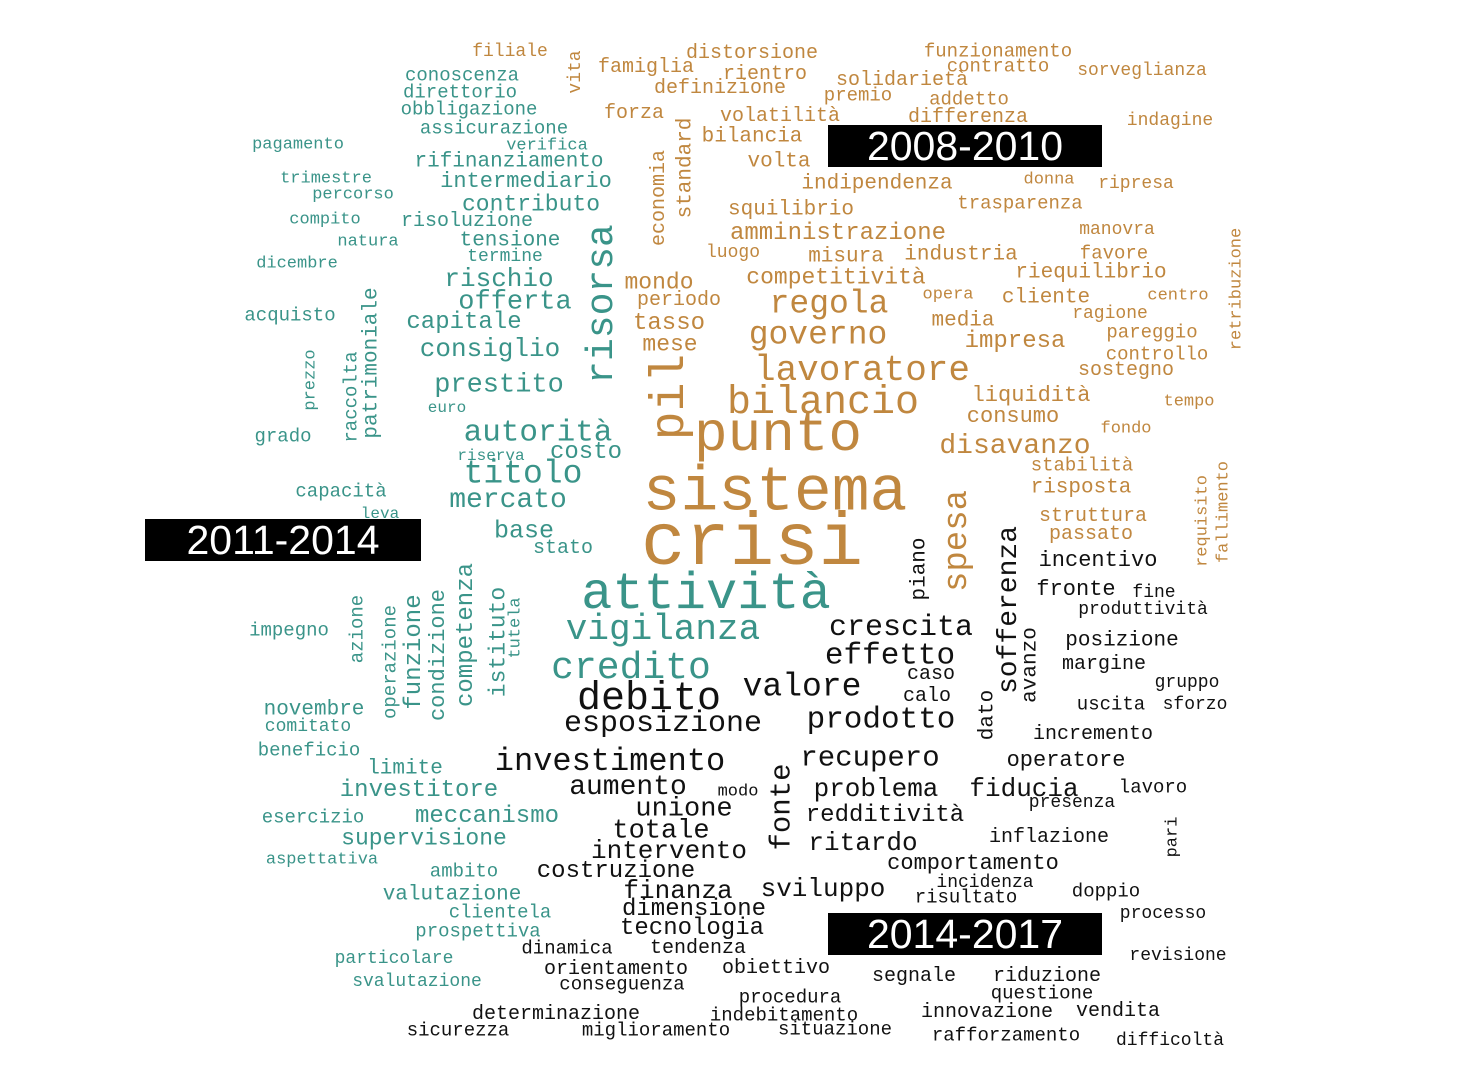 This screenshot has height=1082, width=1476. Describe the element at coordinates (509, 162) in the screenshot. I see `word-rifinanziamento: rifinanziamento` at that location.